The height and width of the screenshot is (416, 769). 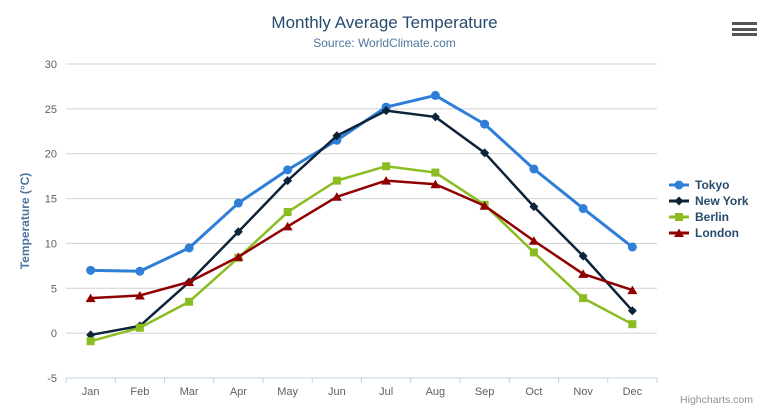 I want to click on chart-title: Monthly Average Temperature, so click(x=384, y=22).